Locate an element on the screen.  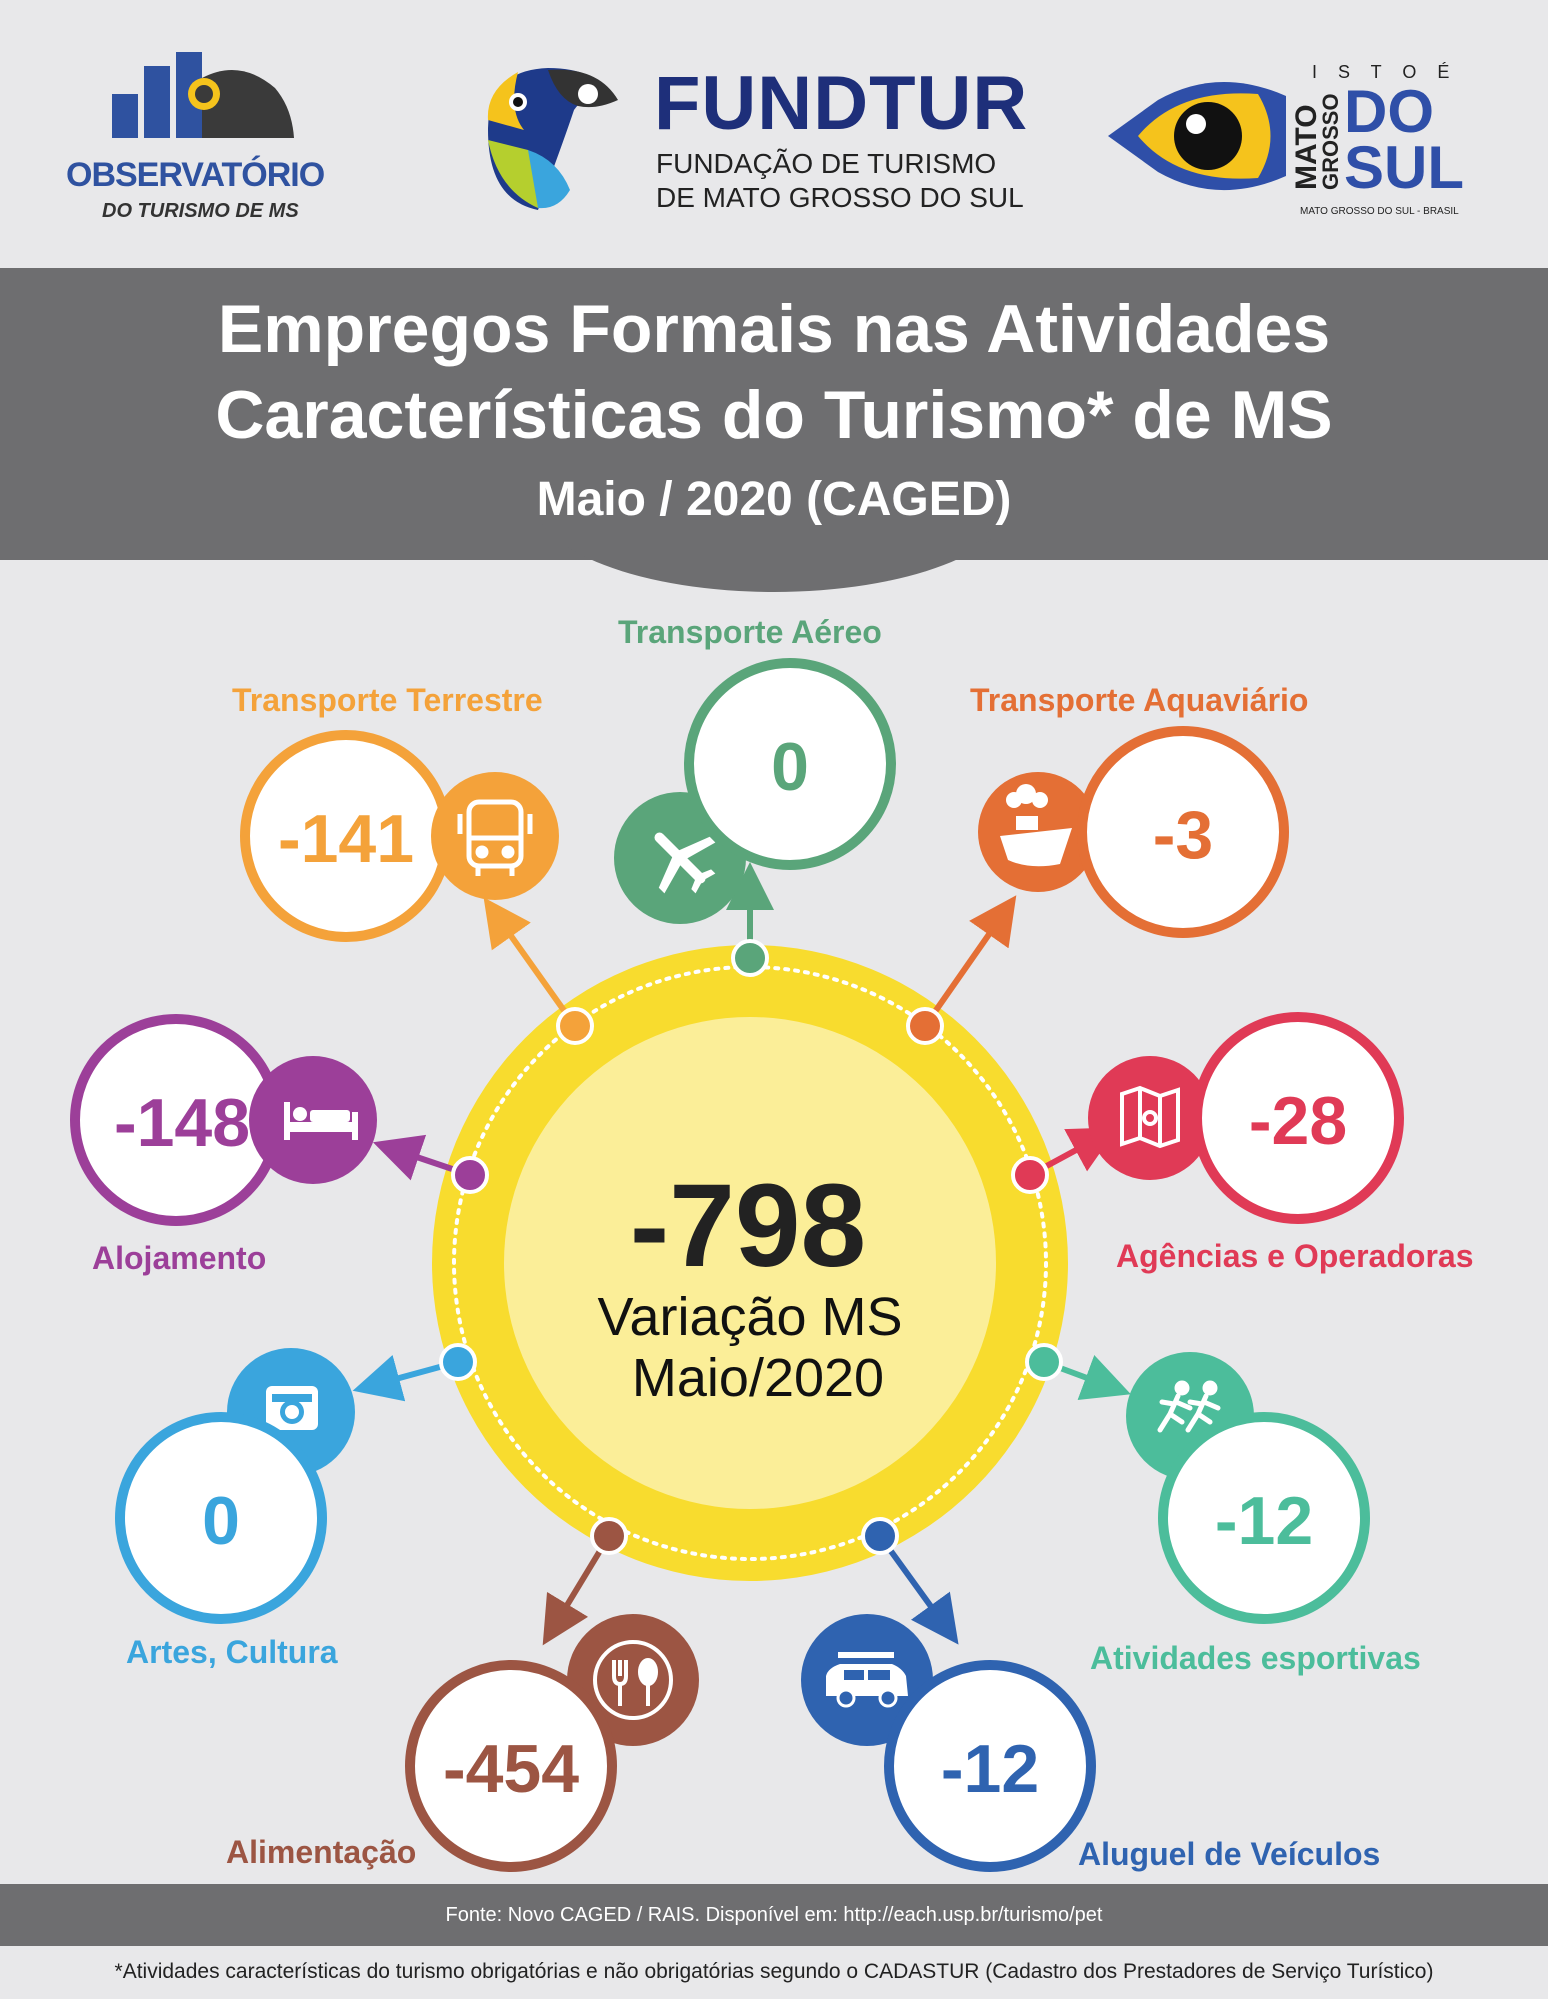
terrestre-value: -141 is located at coordinates (346, 839).